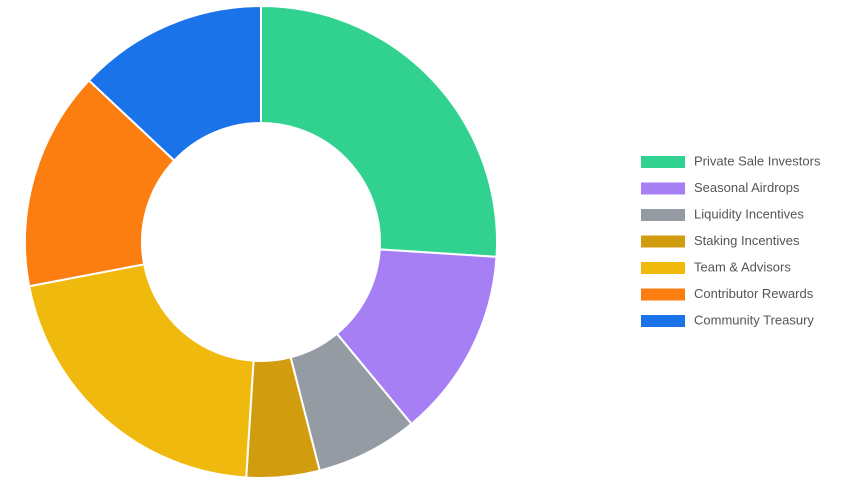 This screenshot has width=847, height=483. I want to click on legend-label: Staking Incentives, so click(747, 240).